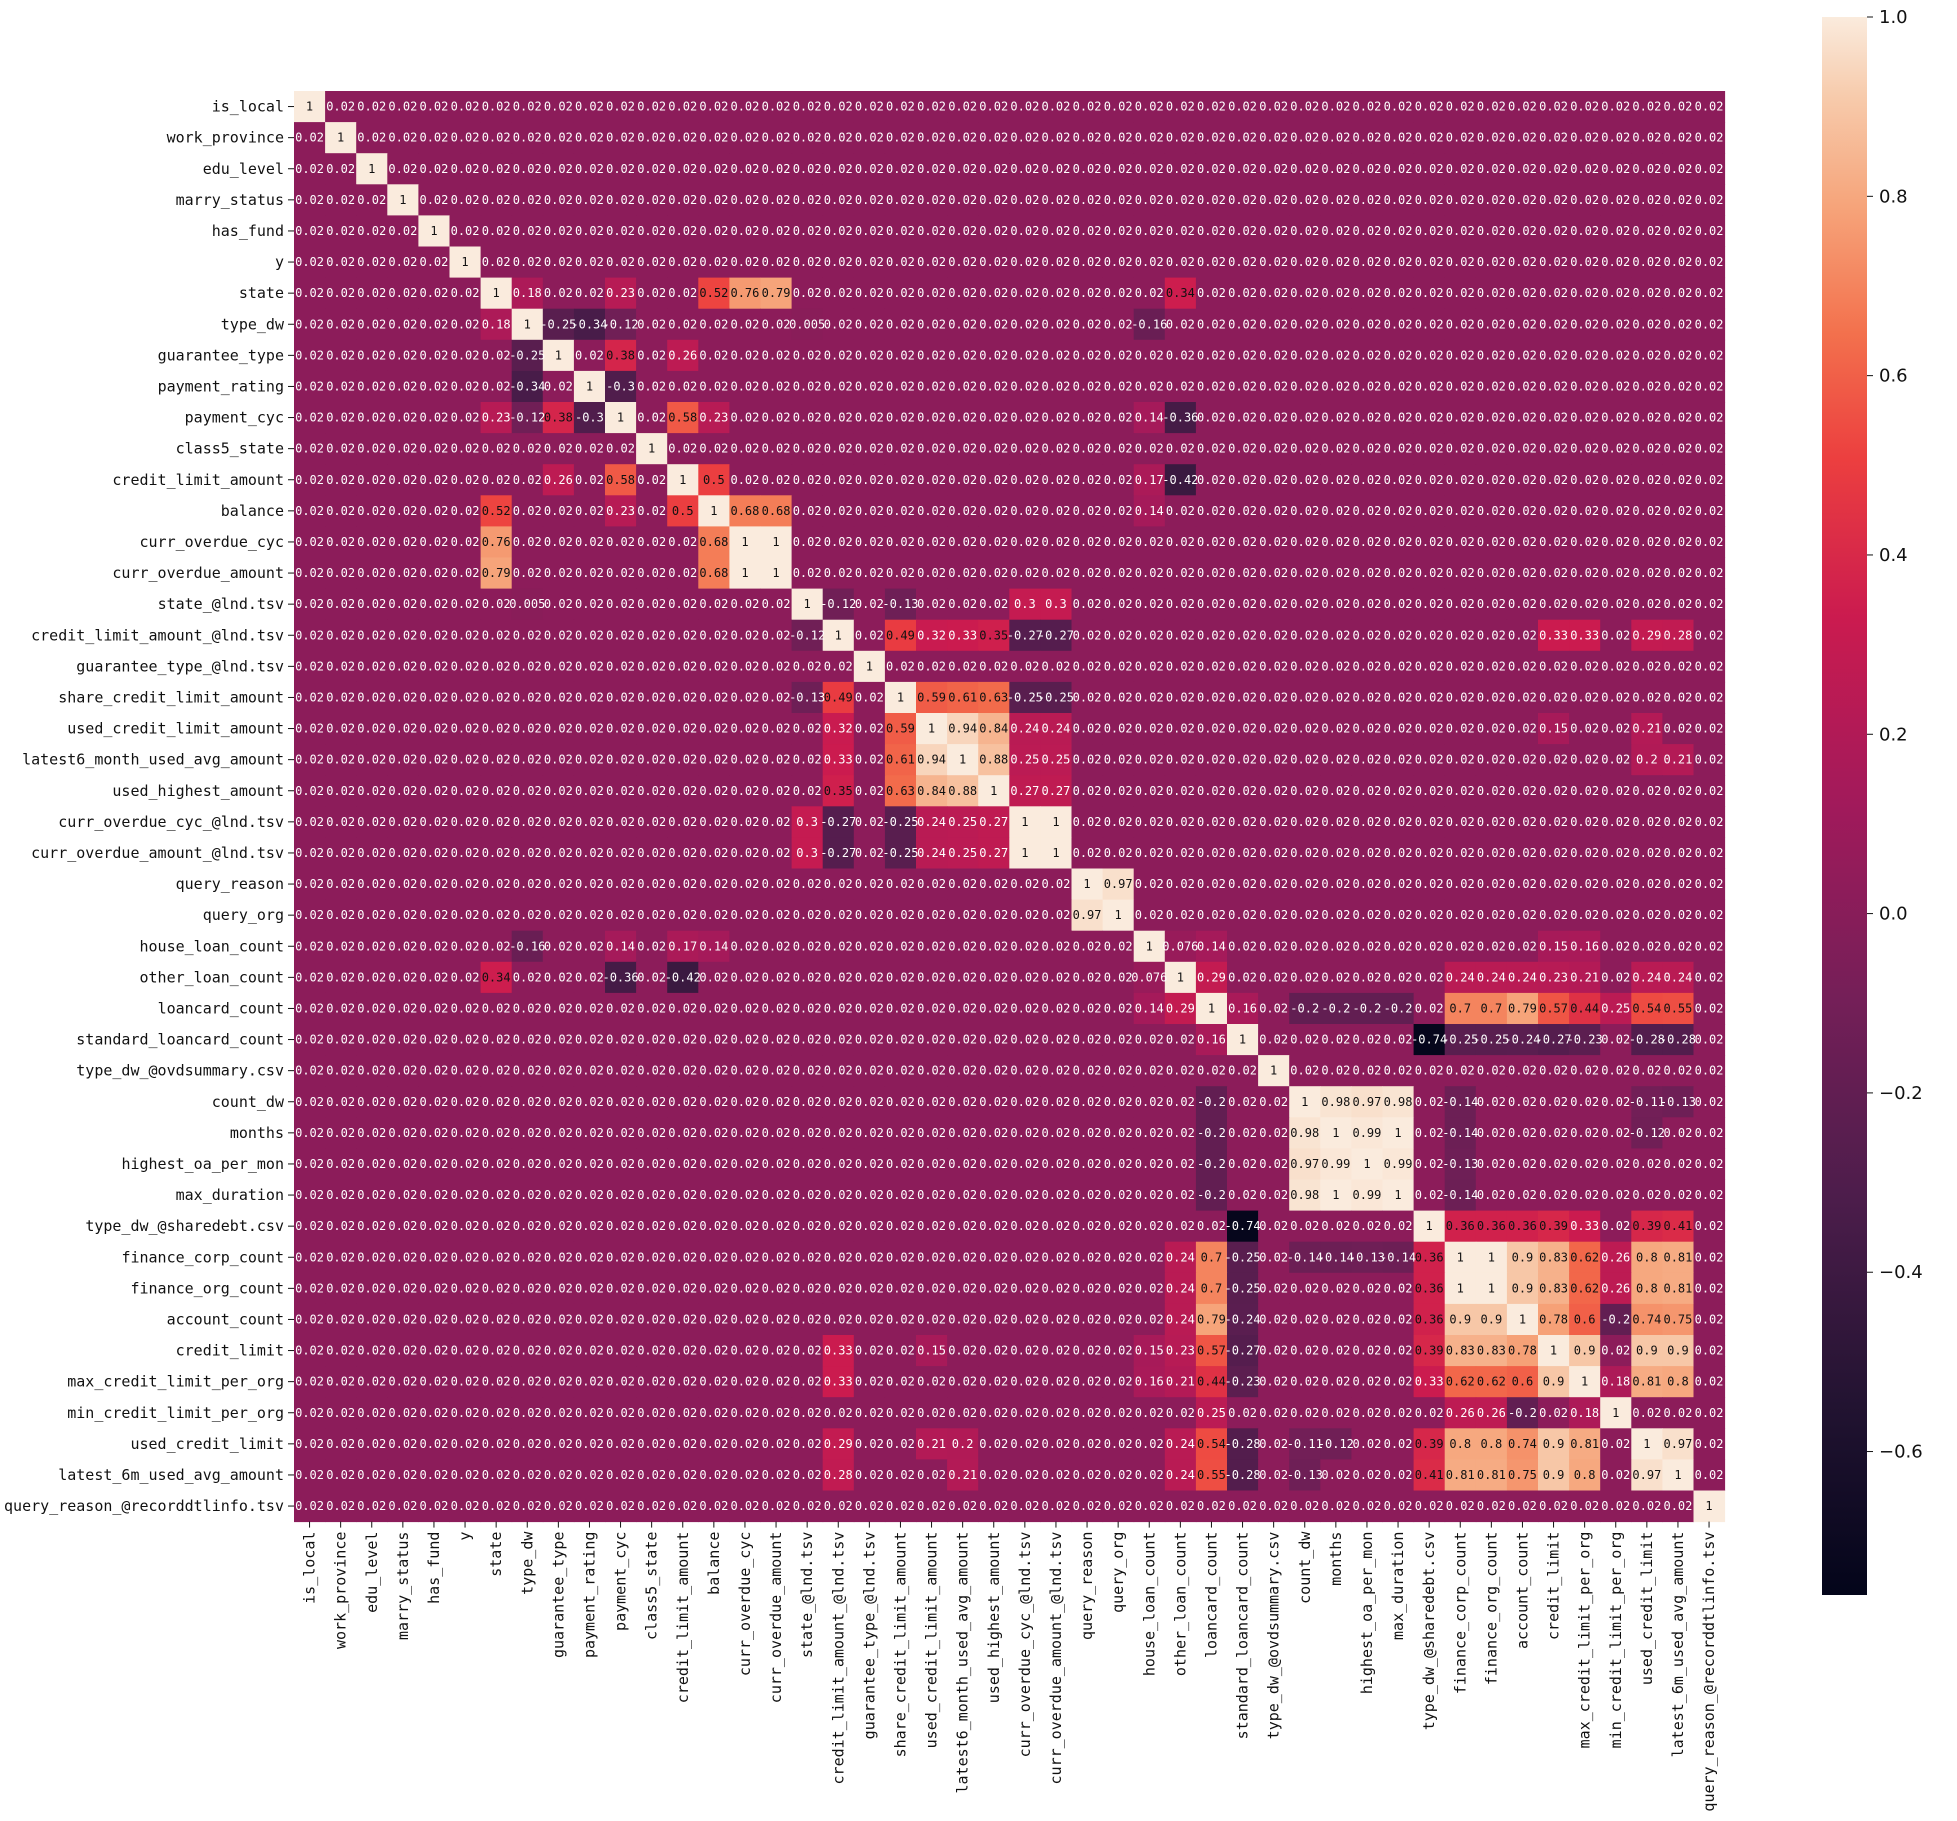 This screenshot has width=1957, height=1821. Describe the element at coordinates (261, 293) in the screenshot. I see `row-label: state` at that location.